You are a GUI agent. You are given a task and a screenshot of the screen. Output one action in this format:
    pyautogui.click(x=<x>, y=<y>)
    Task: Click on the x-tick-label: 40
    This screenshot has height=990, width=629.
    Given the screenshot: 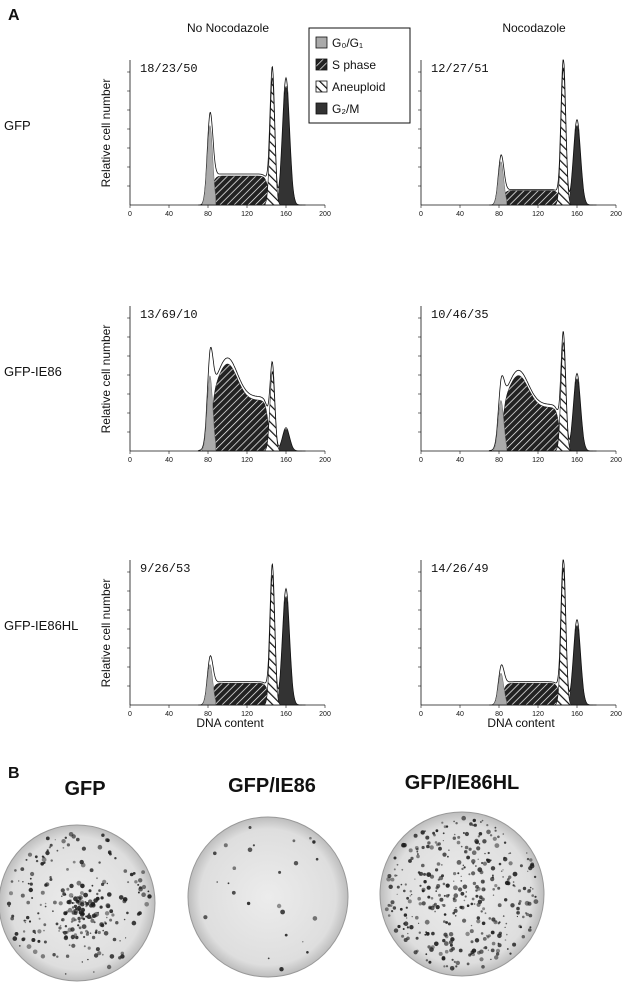 What is the action you would take?
    pyautogui.click(x=169, y=714)
    